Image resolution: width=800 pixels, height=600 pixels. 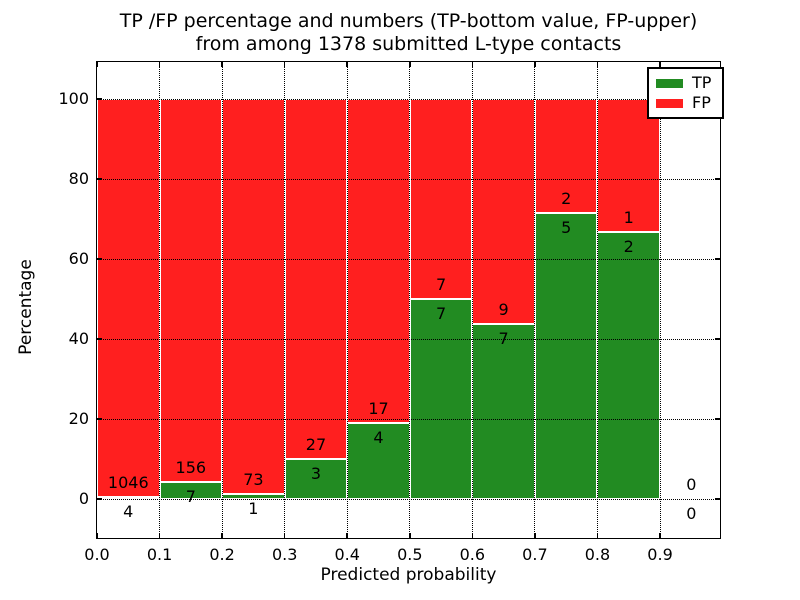 I want to click on fp-count-label: 73, so click(x=253, y=479).